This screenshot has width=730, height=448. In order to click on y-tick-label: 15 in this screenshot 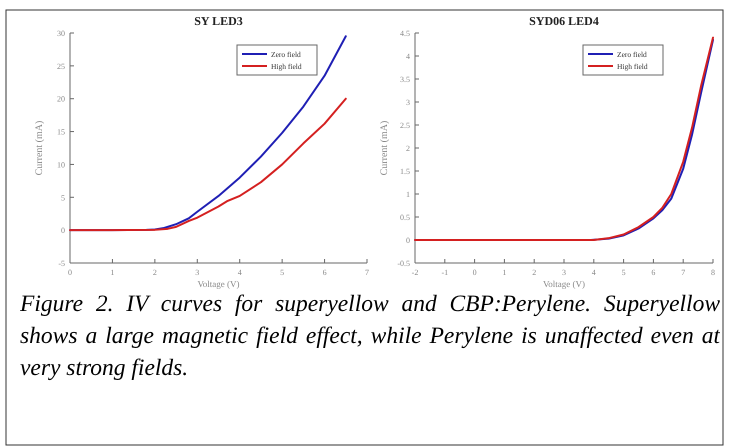, I will do `click(61, 132)`.